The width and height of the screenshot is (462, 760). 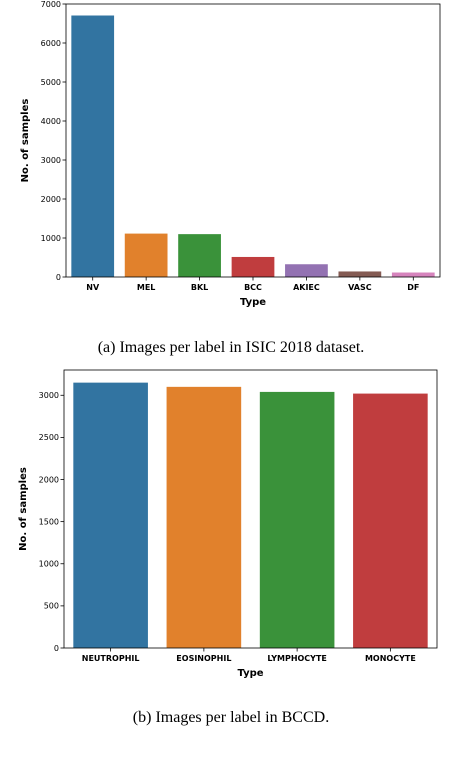 I want to click on x-tick-label-vasc: VASC, so click(x=360, y=287).